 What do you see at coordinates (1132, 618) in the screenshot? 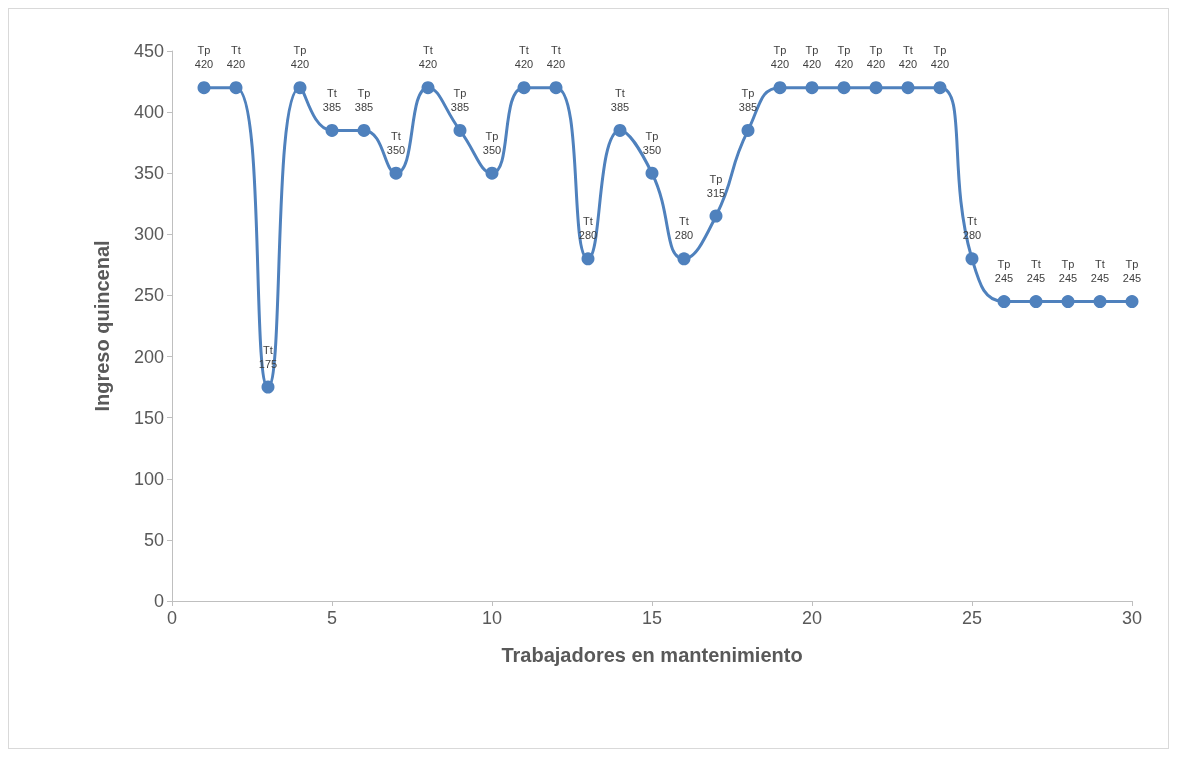
I see `x-tick-label: 30` at bounding box center [1132, 618].